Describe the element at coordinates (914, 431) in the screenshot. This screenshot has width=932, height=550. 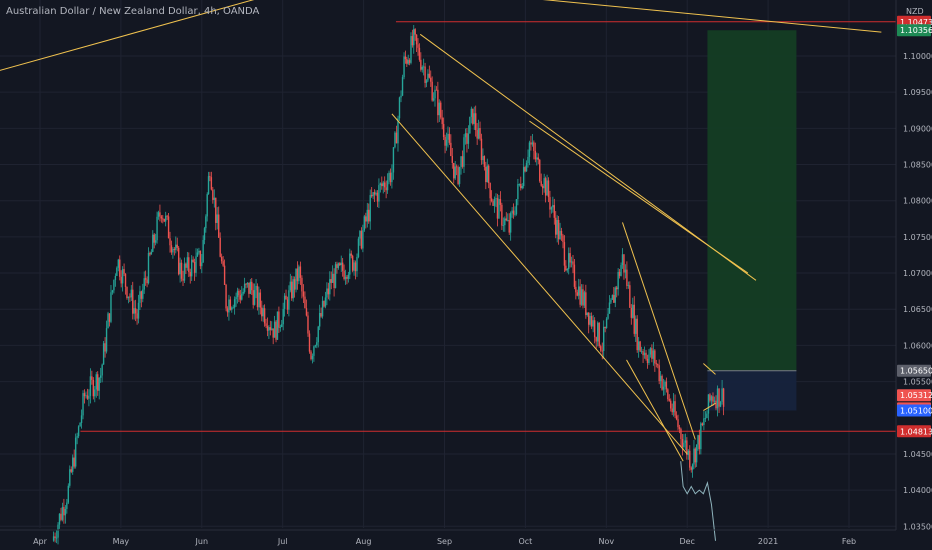
I see `price-tag` at that location.